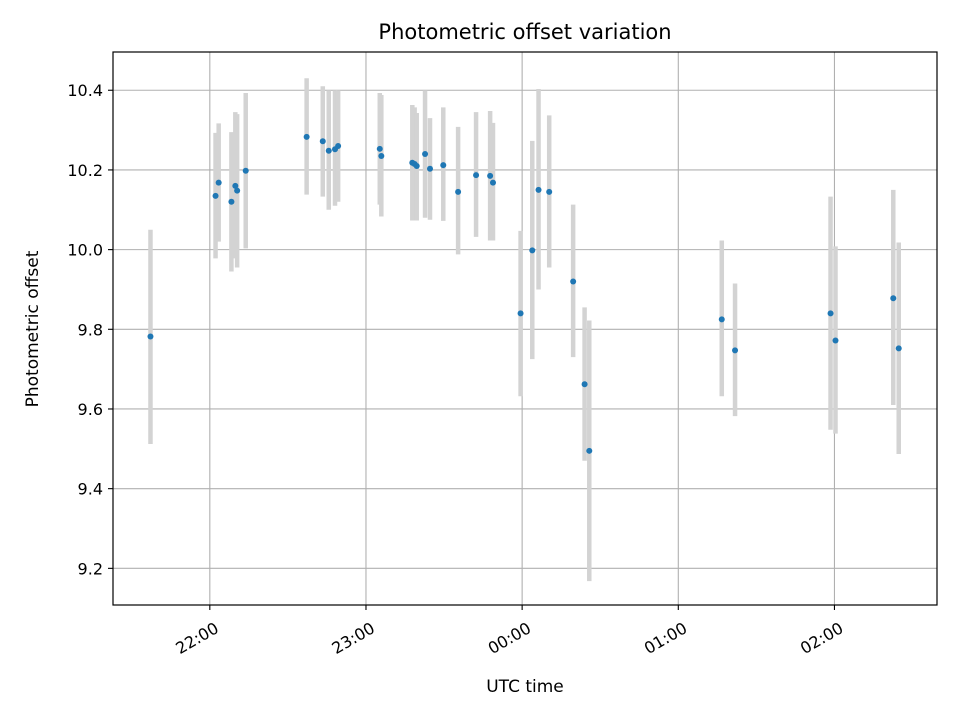  What do you see at coordinates (85, 250) in the screenshot?
I see `y-tick-label: 10.0` at bounding box center [85, 250].